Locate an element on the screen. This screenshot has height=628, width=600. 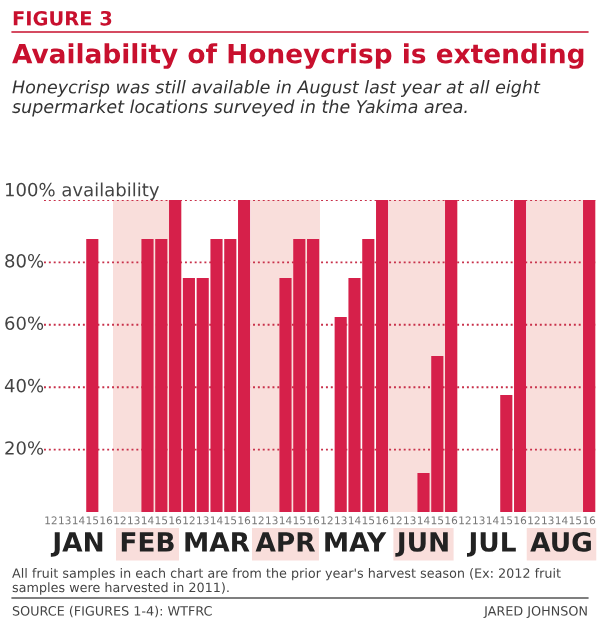
x-tick-label: APR is located at coordinates (285, 542).